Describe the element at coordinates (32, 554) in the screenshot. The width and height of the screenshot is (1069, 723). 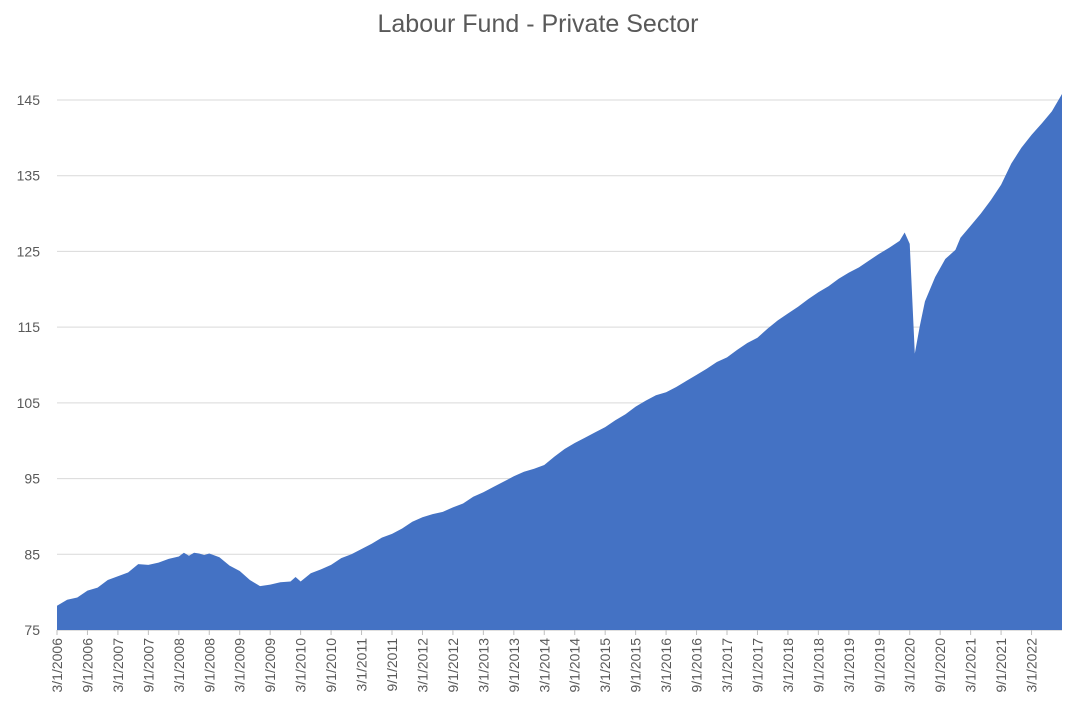
I see `y-tick-label: 85` at that location.